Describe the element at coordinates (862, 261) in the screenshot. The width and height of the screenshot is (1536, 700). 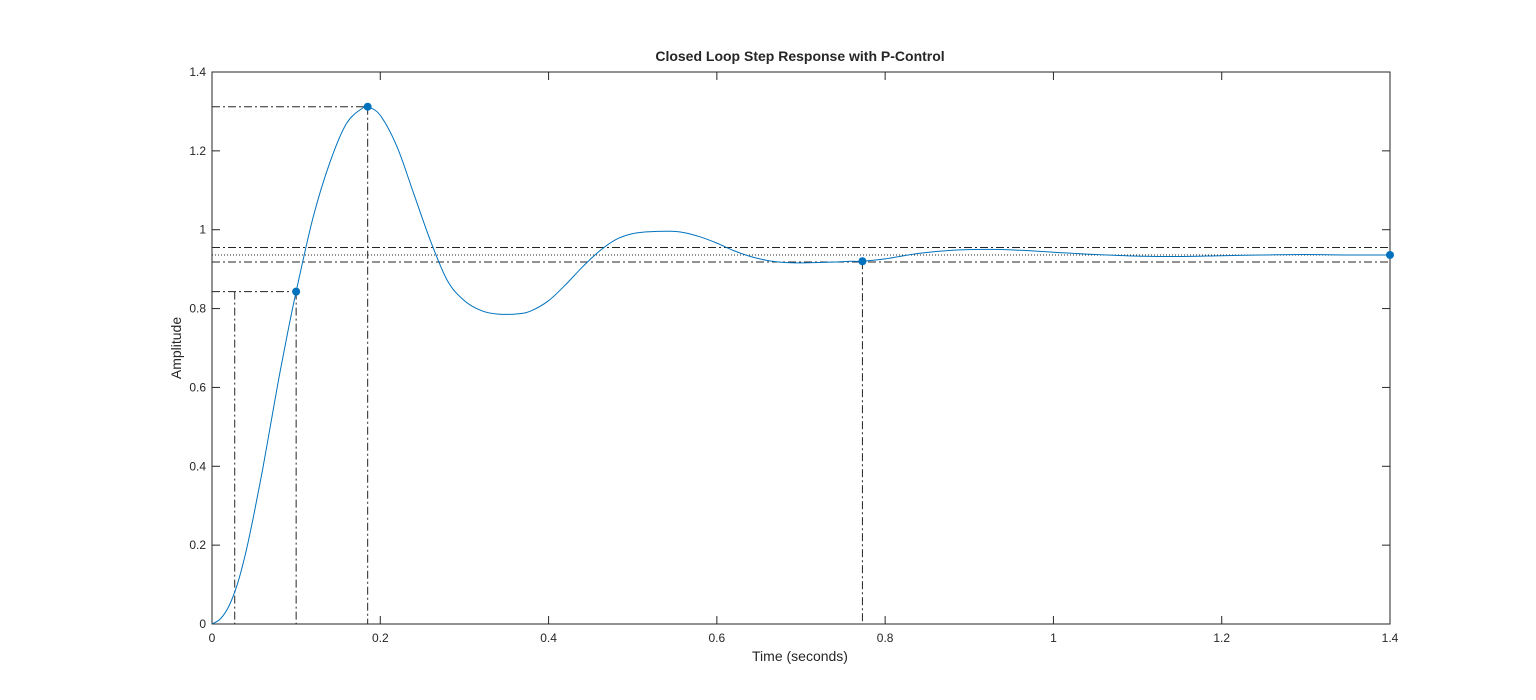
I see `settling-time-point` at that location.